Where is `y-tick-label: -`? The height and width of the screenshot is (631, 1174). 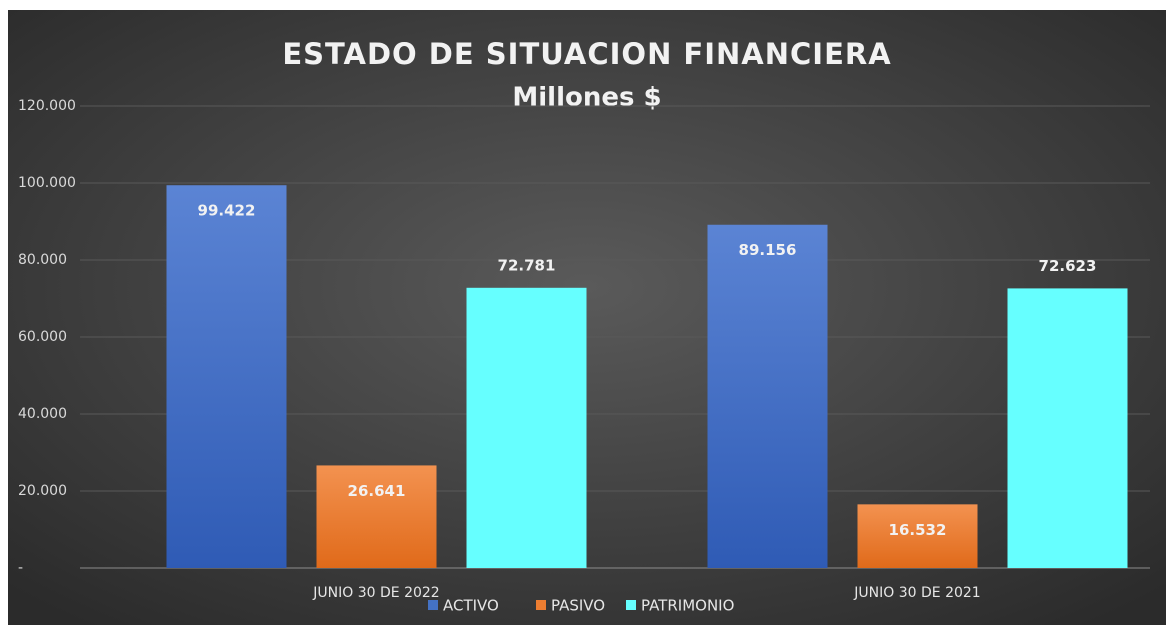 y-tick-label: - is located at coordinates (20, 568).